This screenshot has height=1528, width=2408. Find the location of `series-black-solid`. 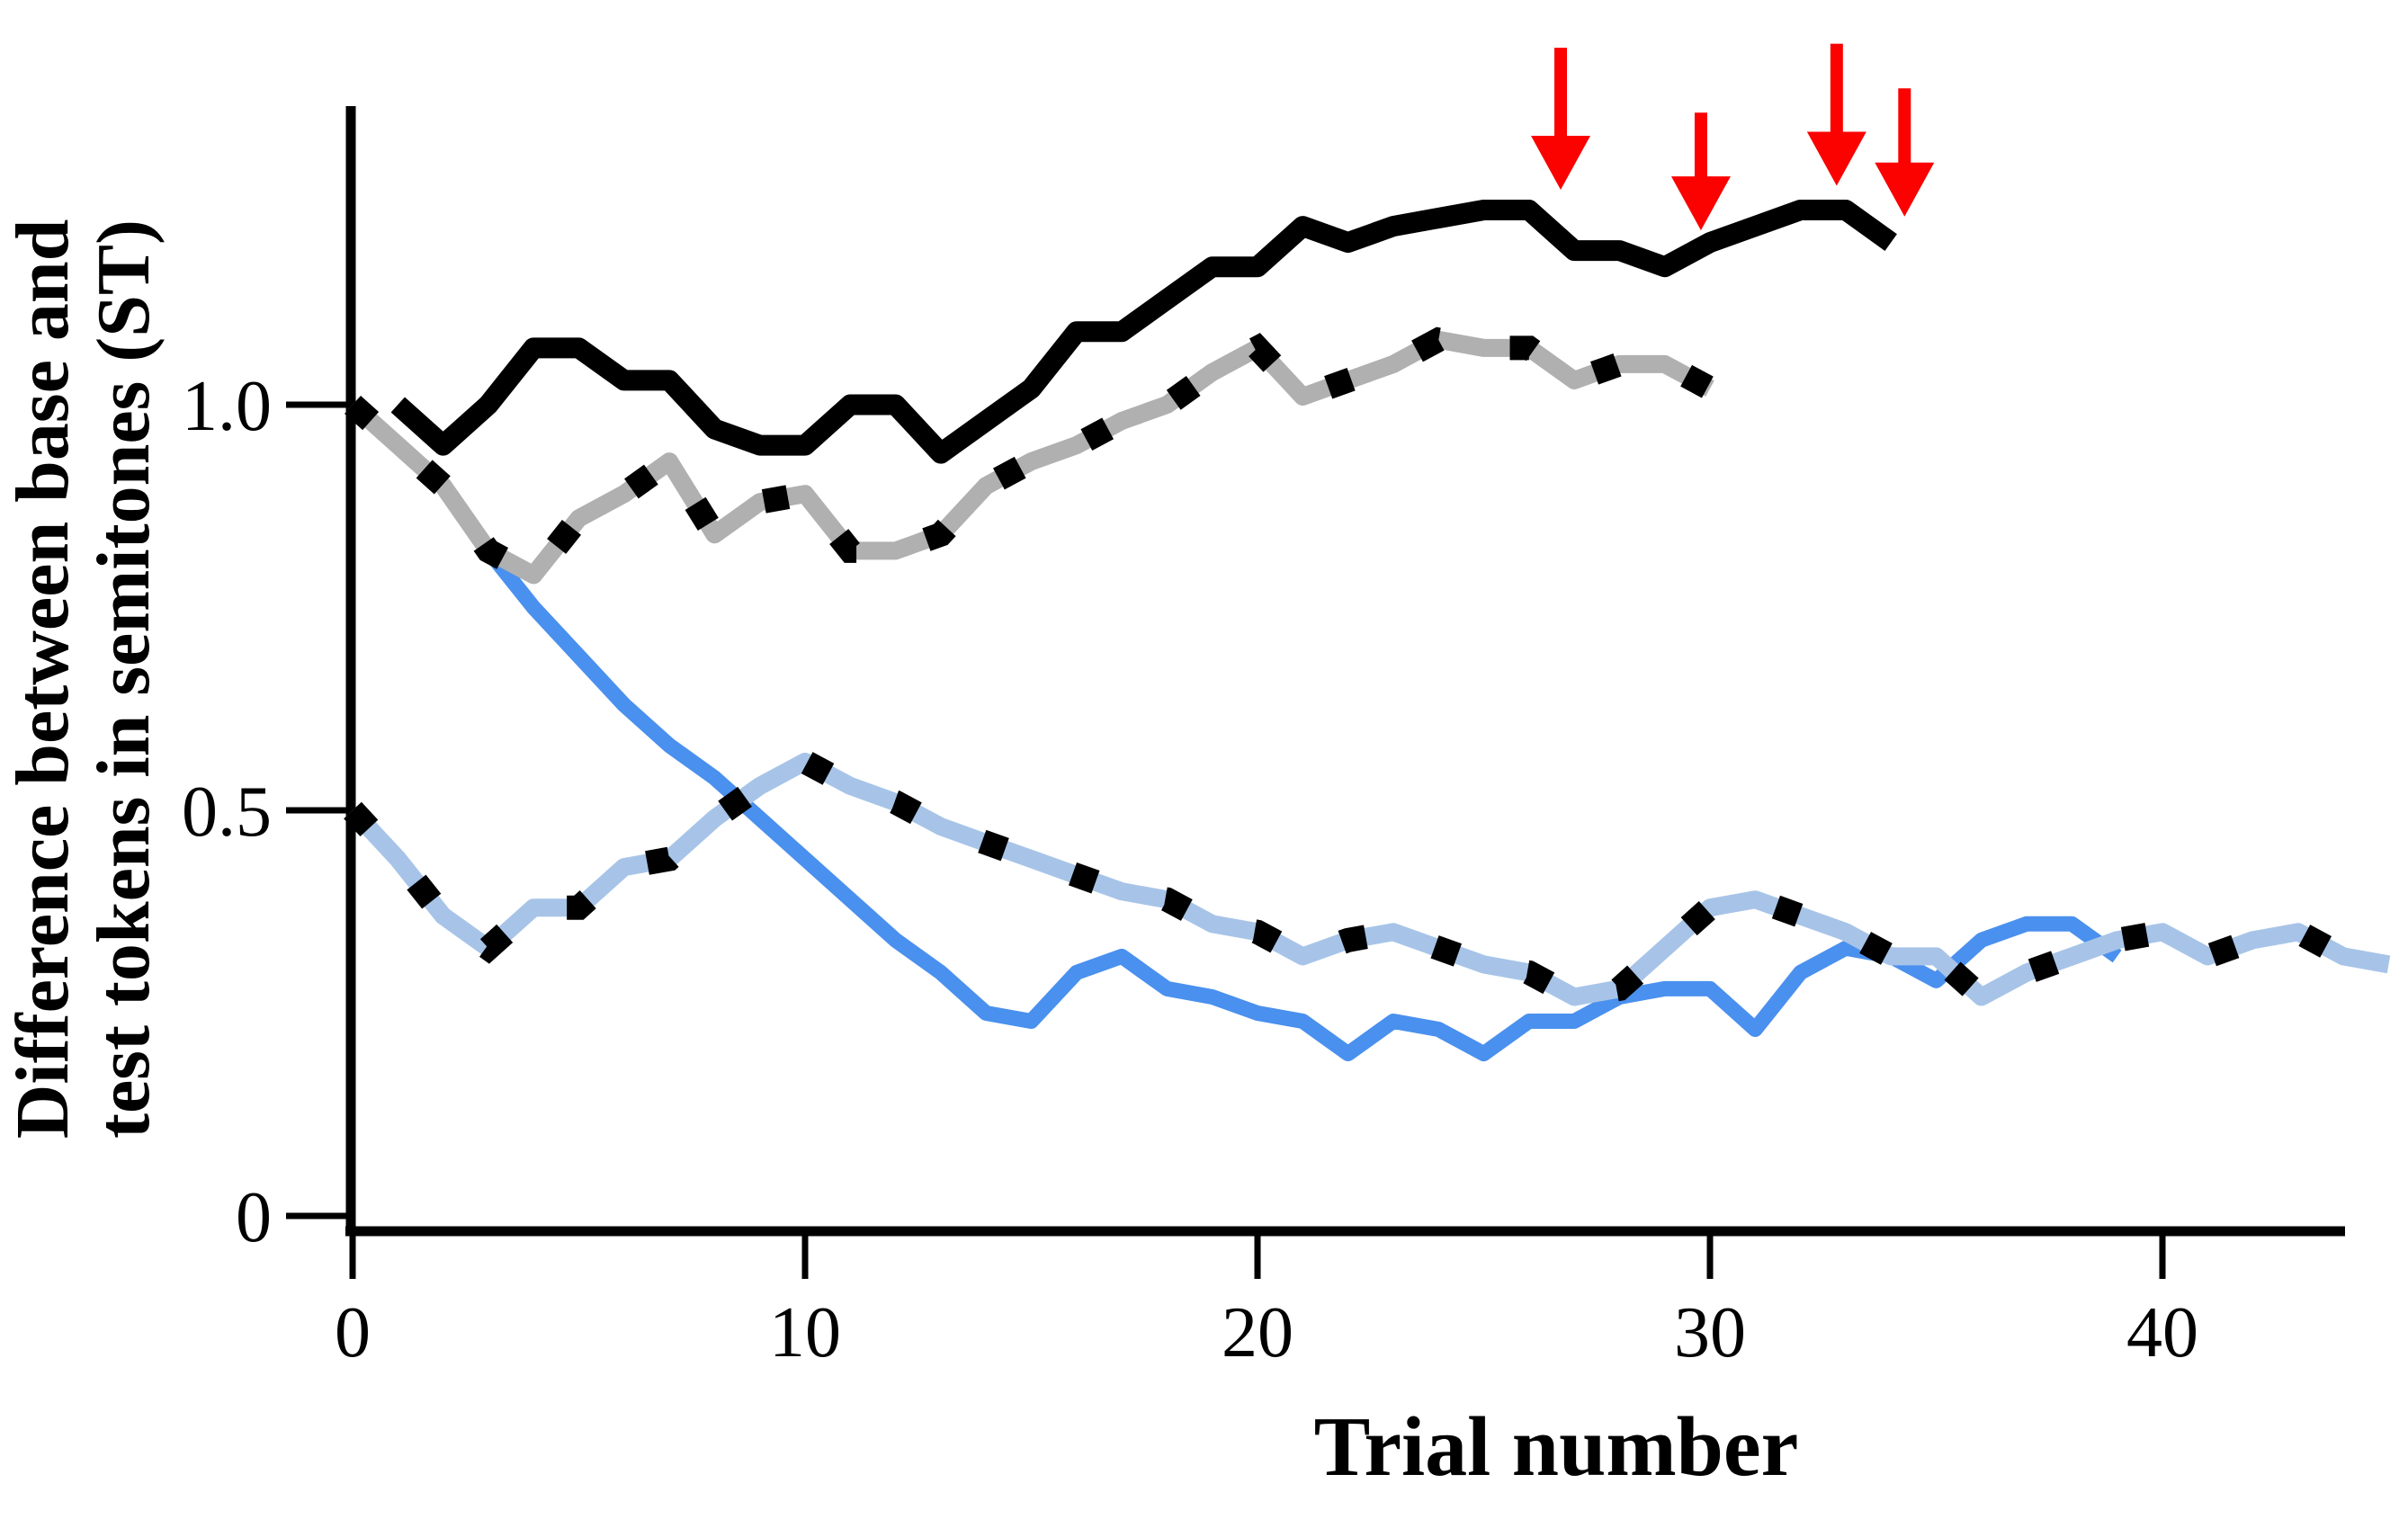

series-black-solid is located at coordinates (1143, 332).